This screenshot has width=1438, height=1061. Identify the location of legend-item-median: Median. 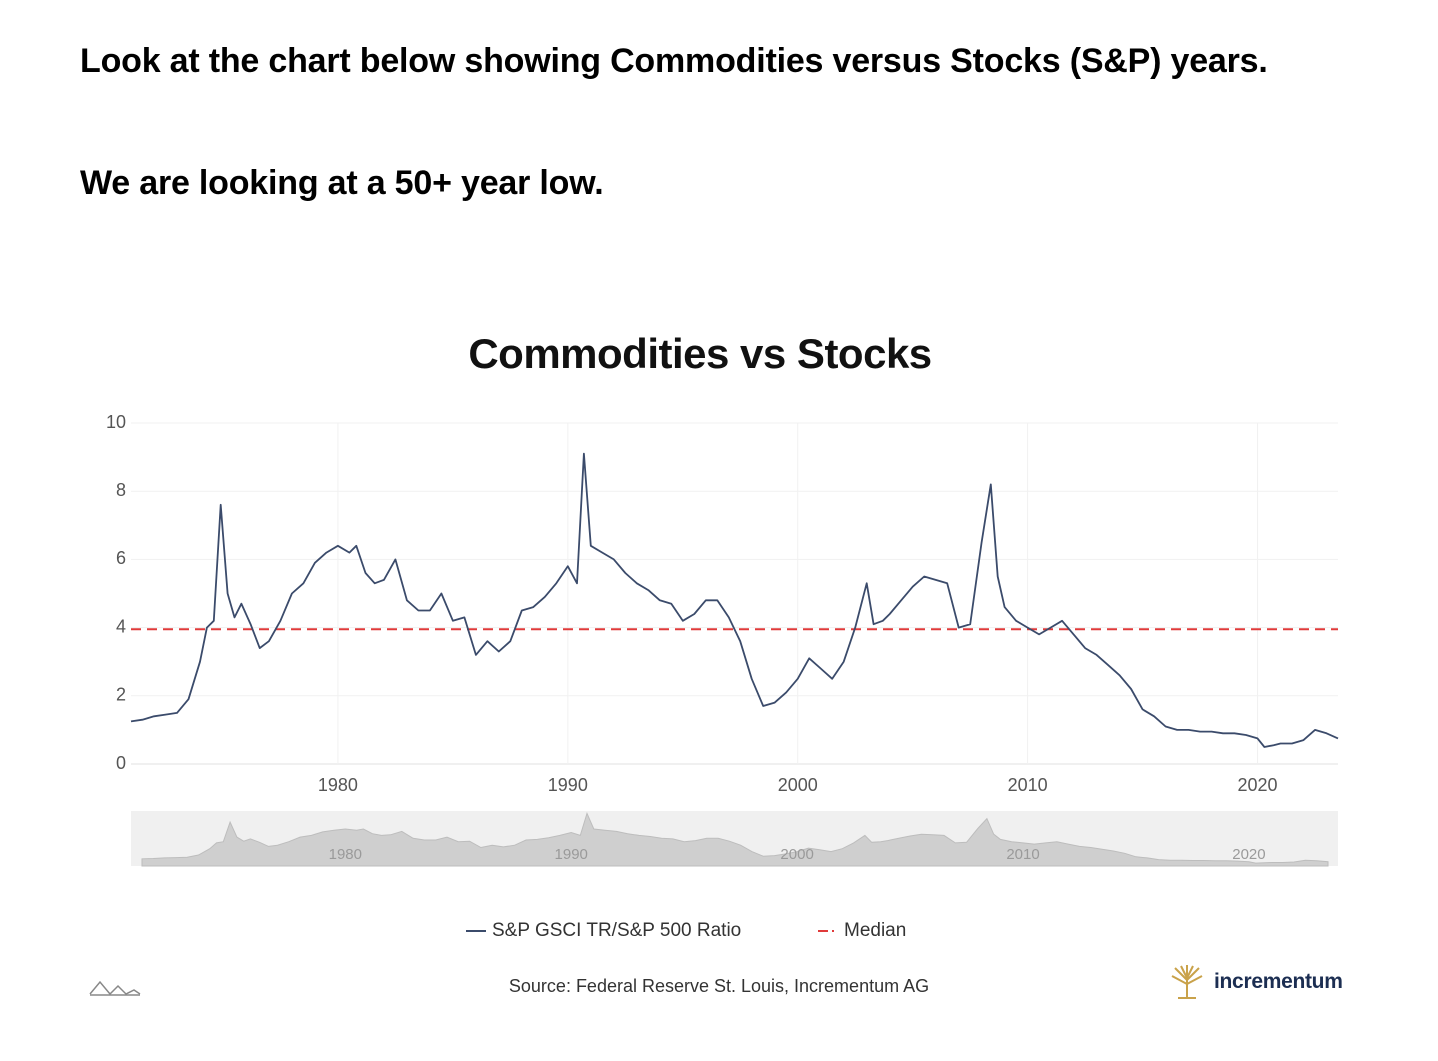
(862, 931).